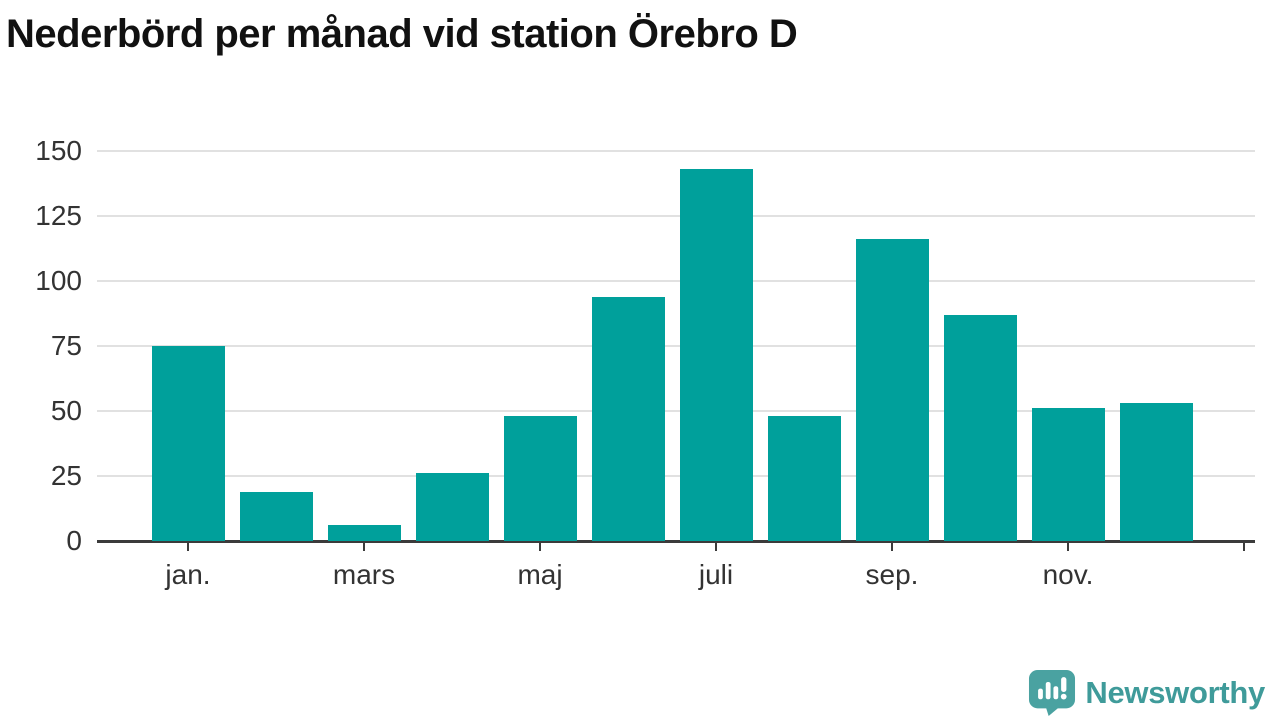 Image resolution: width=1280 pixels, height=720 pixels. I want to click on bar-maj, so click(540, 478).